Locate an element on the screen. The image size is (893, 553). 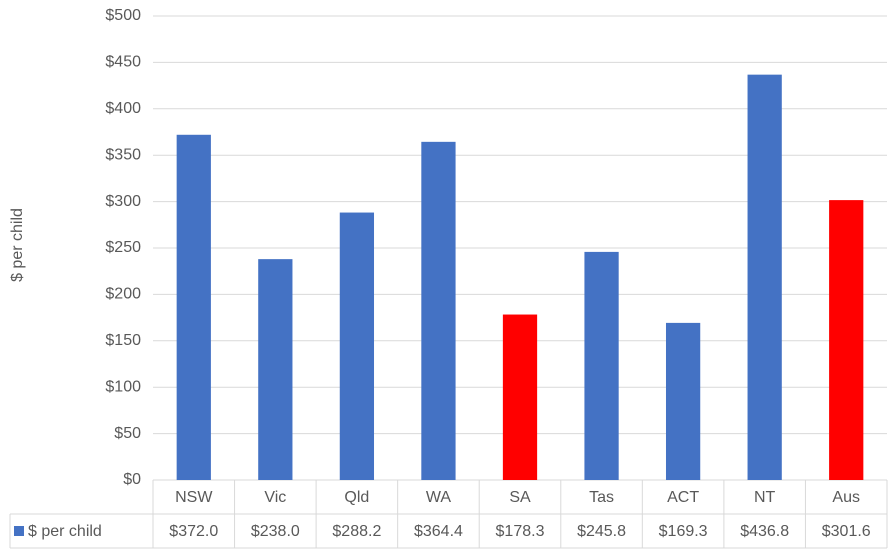
legend-key is located at coordinates (19, 531).